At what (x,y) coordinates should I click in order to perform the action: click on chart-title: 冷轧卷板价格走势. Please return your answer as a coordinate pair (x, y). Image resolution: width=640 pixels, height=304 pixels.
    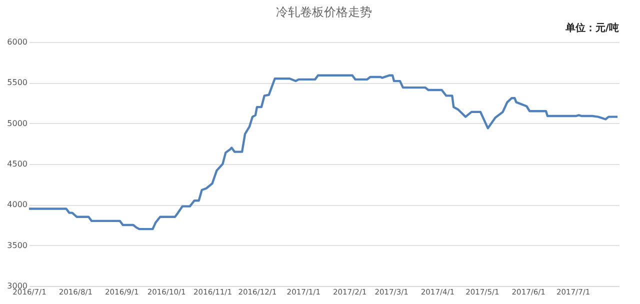
    Looking at the image, I should click on (324, 12).